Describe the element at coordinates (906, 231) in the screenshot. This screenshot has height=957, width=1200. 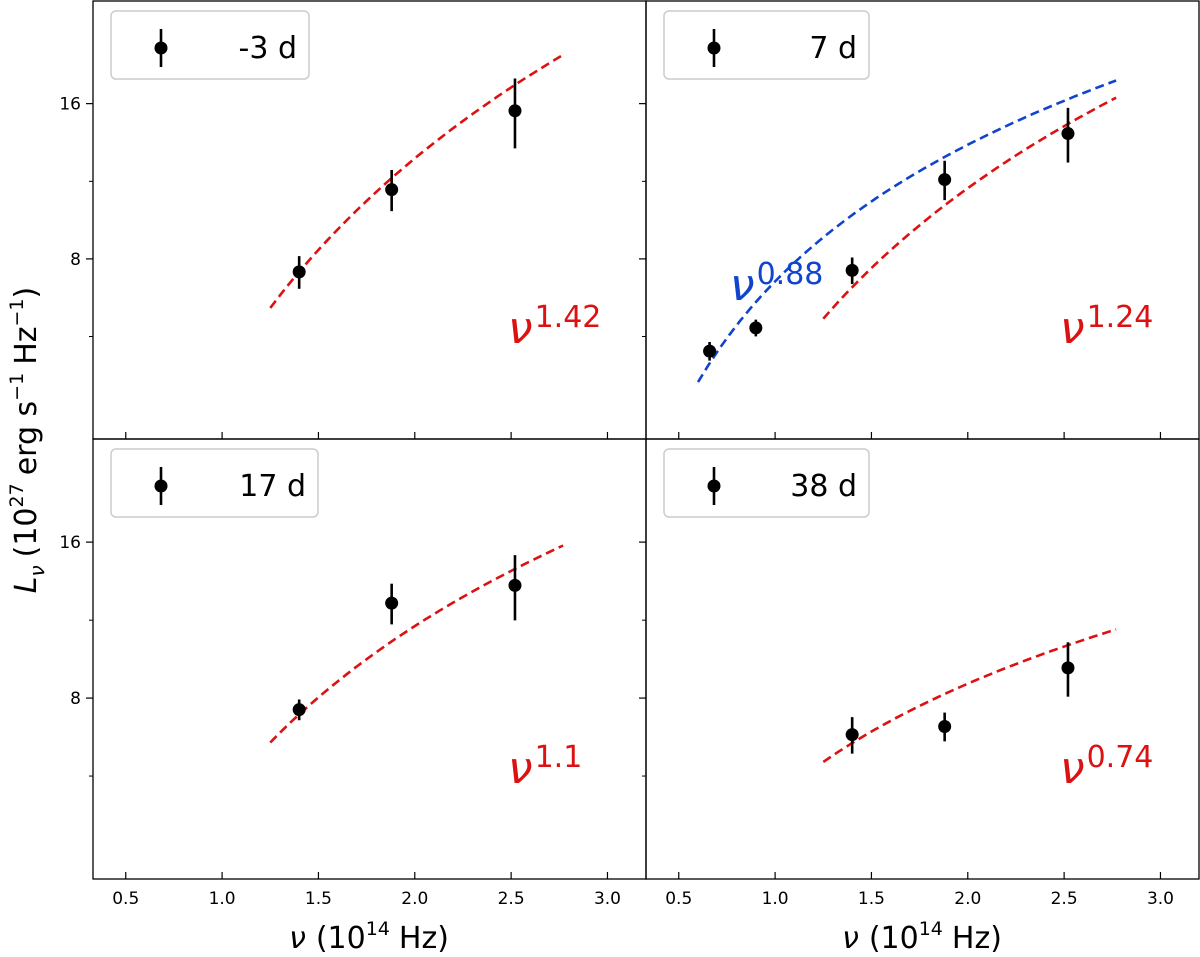
I see `fit-line-blue` at that location.